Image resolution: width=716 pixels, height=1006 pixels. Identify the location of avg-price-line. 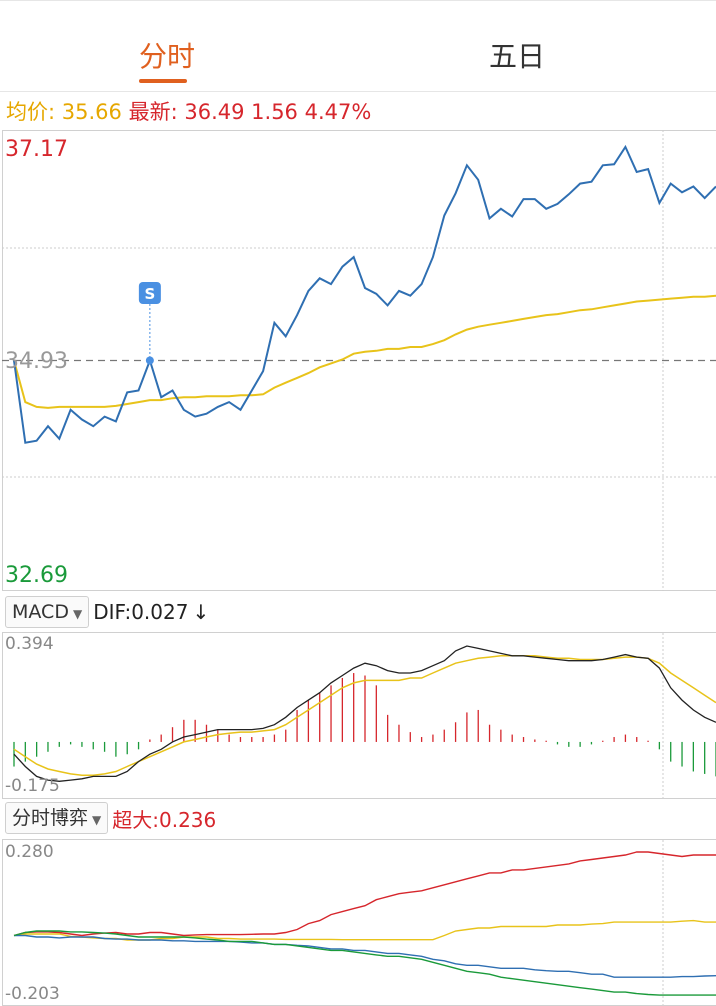
(364, 351).